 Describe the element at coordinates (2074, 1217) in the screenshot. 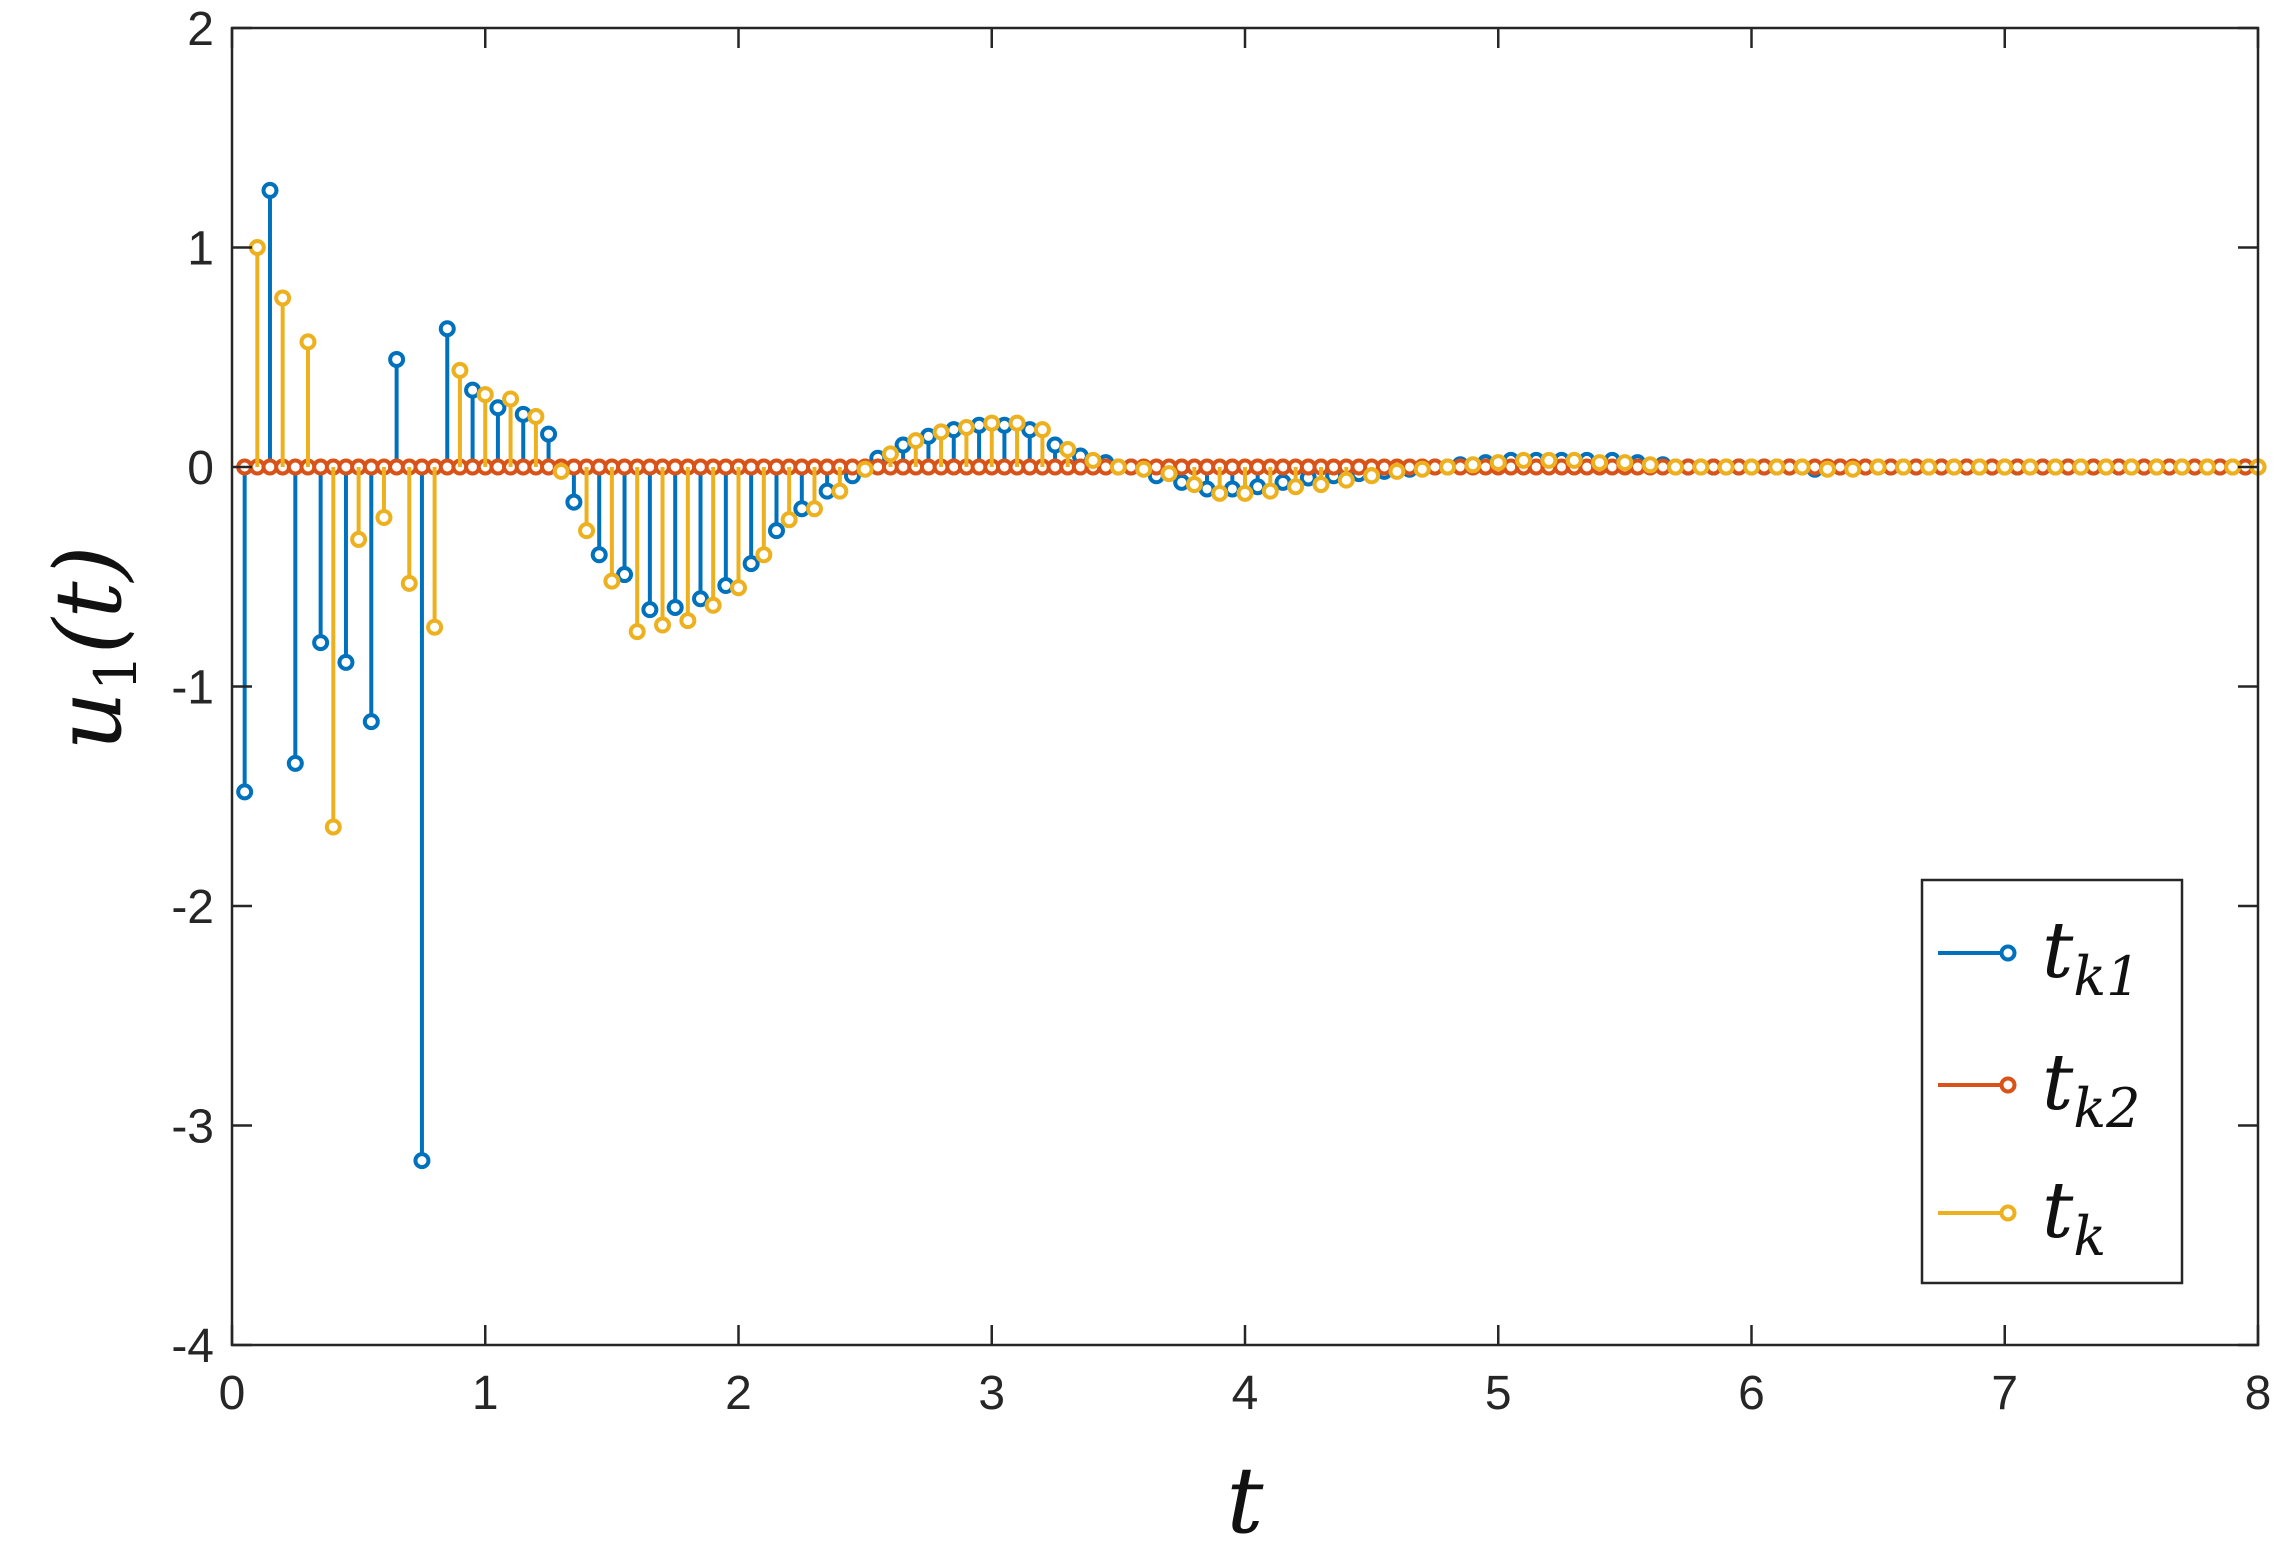

I see `legend-label: tk` at that location.